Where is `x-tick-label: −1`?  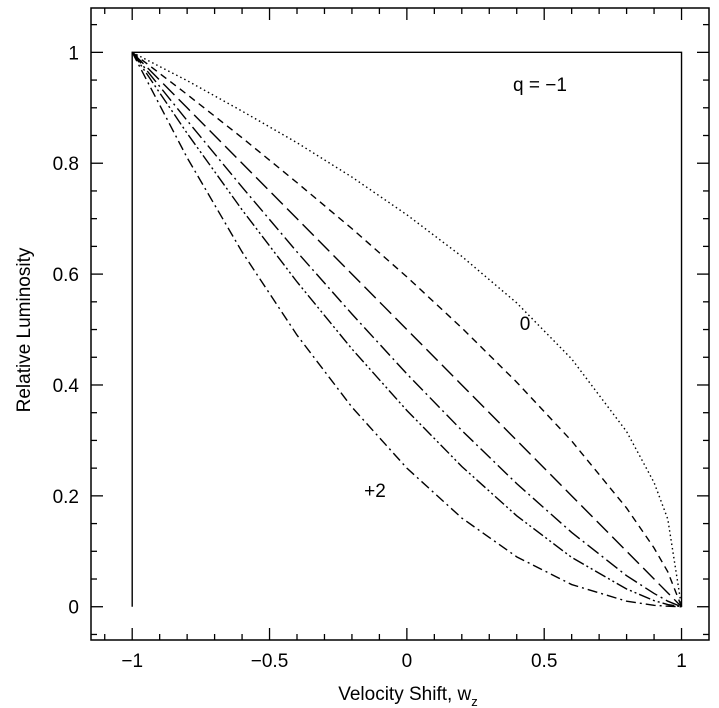 x-tick-label: −1 is located at coordinates (132, 661).